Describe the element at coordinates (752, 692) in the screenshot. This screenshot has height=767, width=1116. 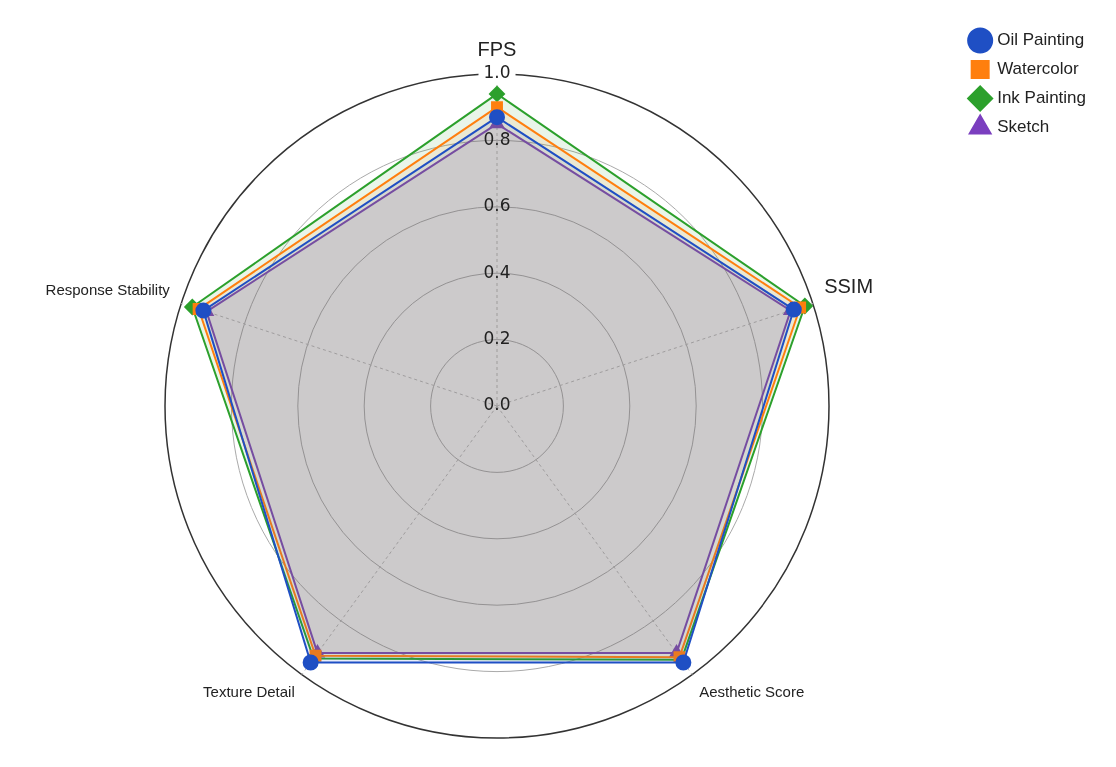
I see `spoke-label: Aesthetic Score` at that location.